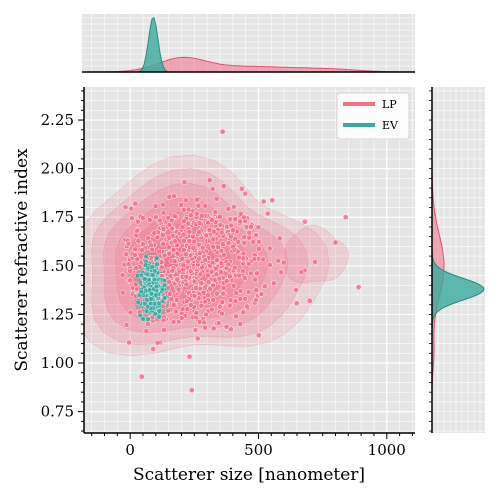 The width and height of the screenshot is (500, 500). I want to click on y-tick-label: 1.25, so click(57, 314).